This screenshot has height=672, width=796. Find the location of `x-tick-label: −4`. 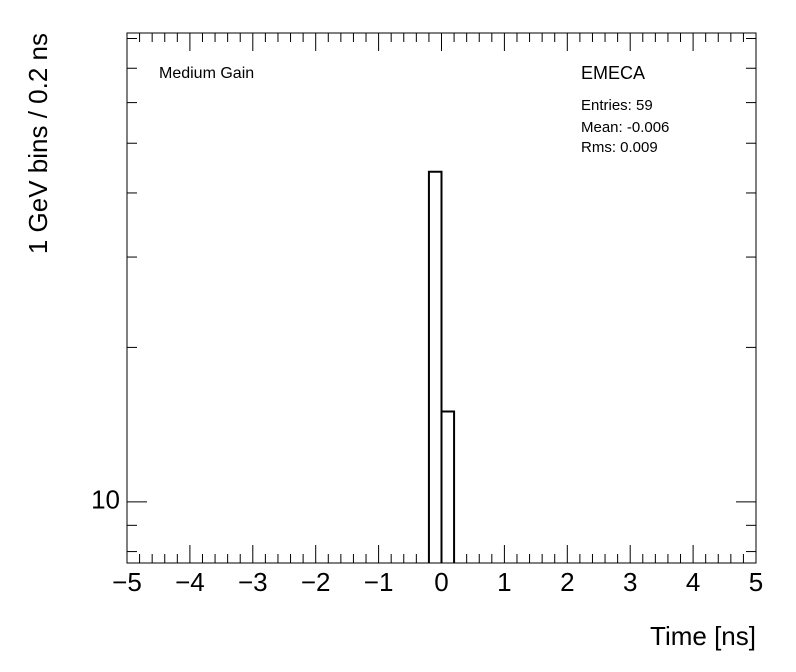

x-tick-label: −4 is located at coordinates (190, 582).